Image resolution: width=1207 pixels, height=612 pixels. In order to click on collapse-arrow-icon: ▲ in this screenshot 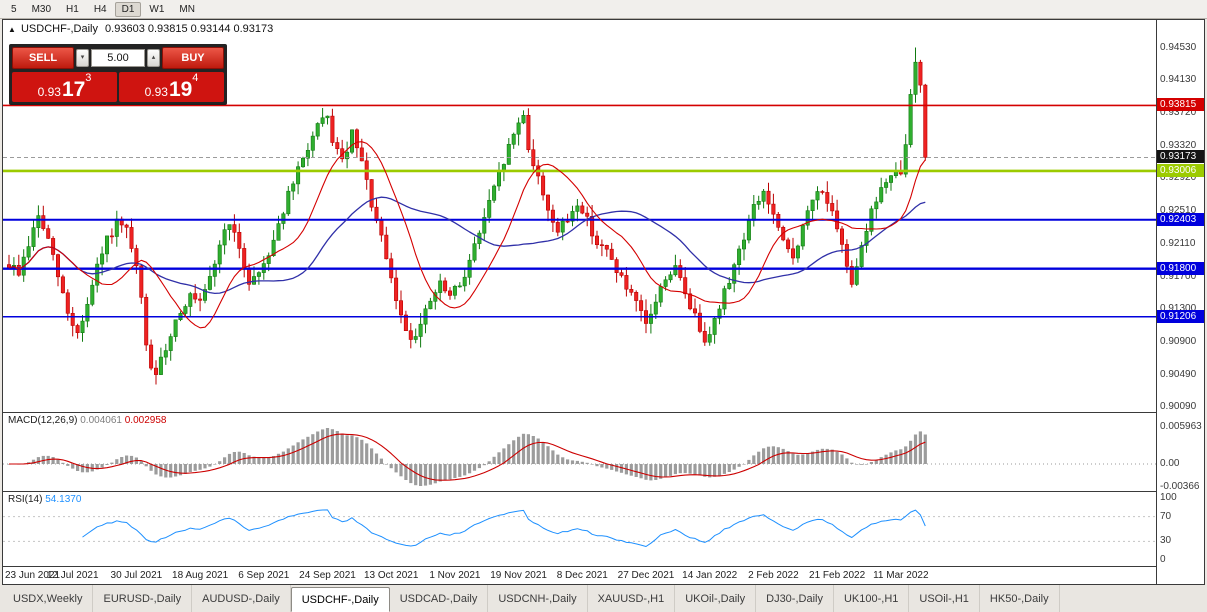, I will do `click(12, 29)`.